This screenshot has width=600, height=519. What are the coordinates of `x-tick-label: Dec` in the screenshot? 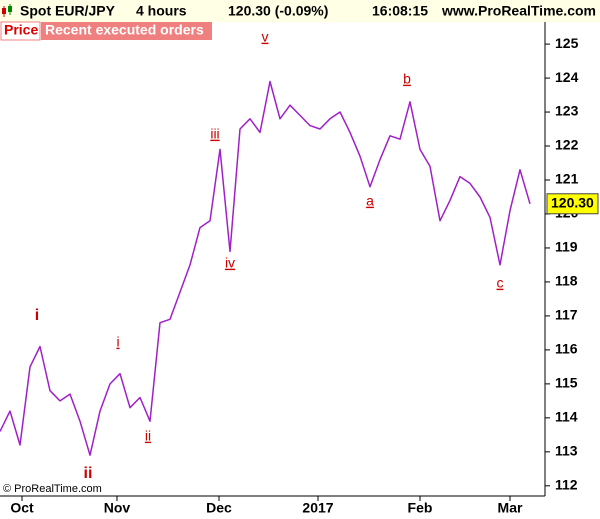 It's located at (219, 508).